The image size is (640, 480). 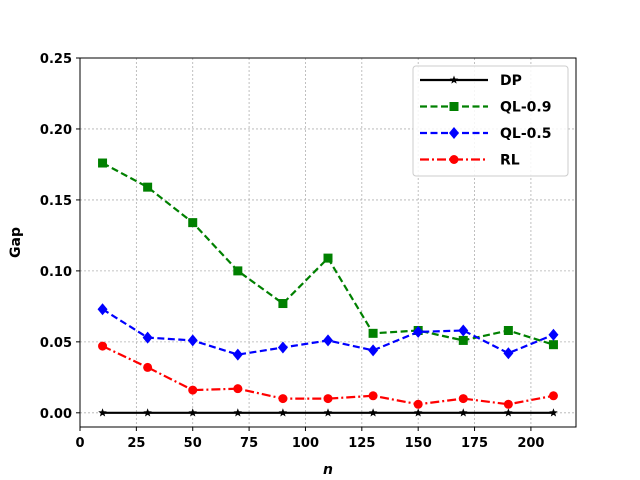 I want to click on x-tick-label: 75, so click(x=249, y=443).